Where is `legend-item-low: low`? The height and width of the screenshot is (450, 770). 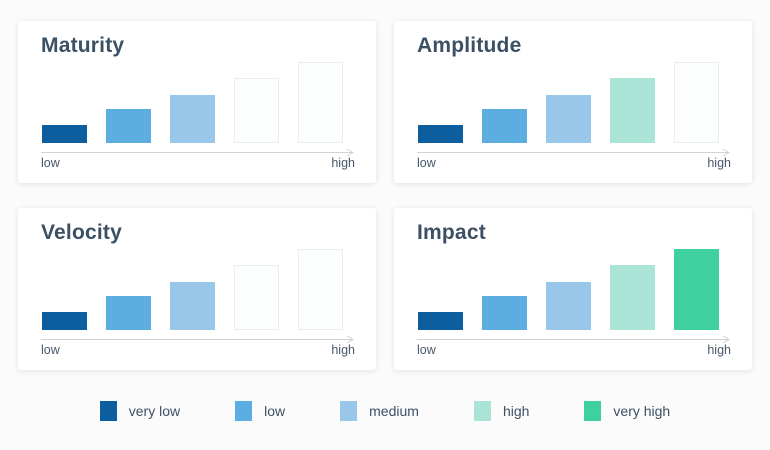 legend-item-low: low is located at coordinates (260, 411).